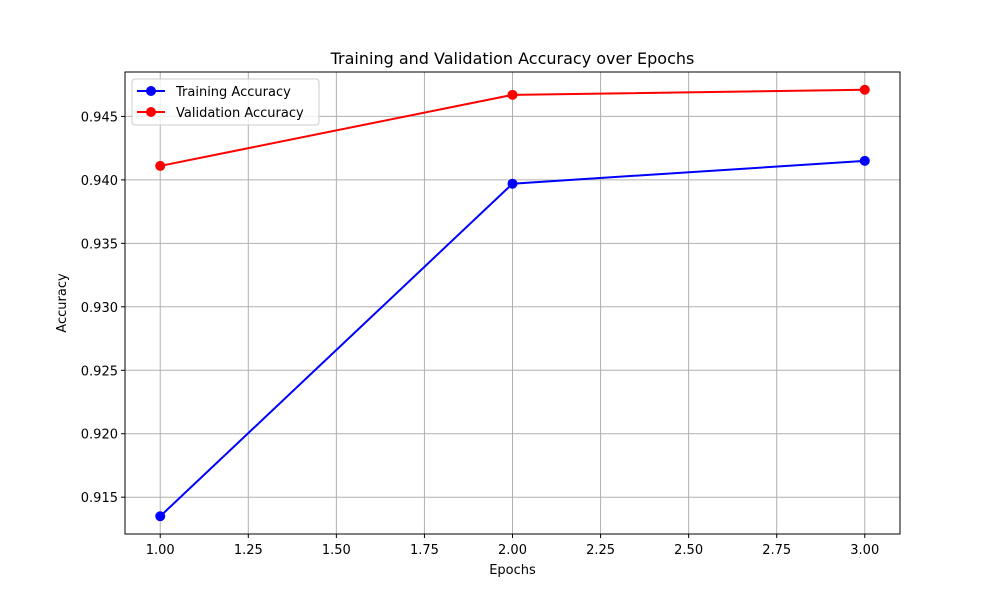  I want to click on x-tick-label: 3.00, so click(864, 550).